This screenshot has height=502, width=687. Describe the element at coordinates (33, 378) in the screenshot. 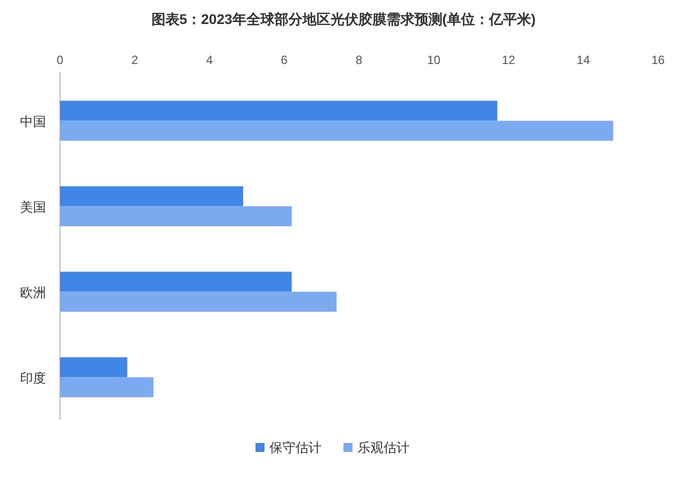

I see `y-tick-label: 印度` at that location.